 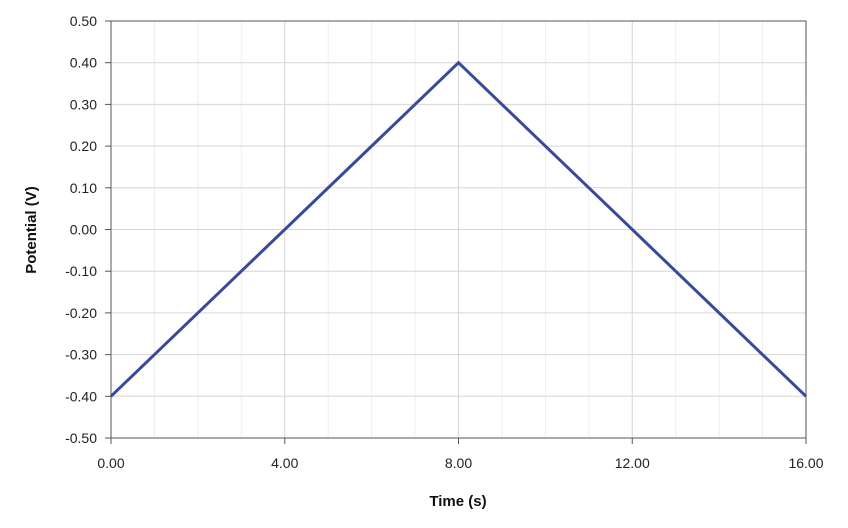 I want to click on y-axis-title: Potential (V), so click(x=31, y=230).